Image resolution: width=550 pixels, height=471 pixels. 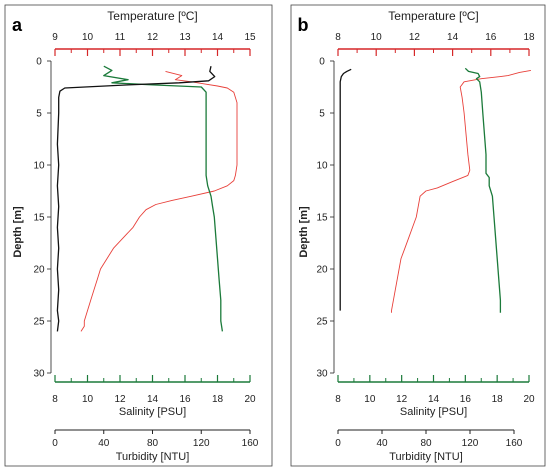 What do you see at coordinates (461, 191) in the screenshot?
I see `temperature-profile-line` at bounding box center [461, 191].